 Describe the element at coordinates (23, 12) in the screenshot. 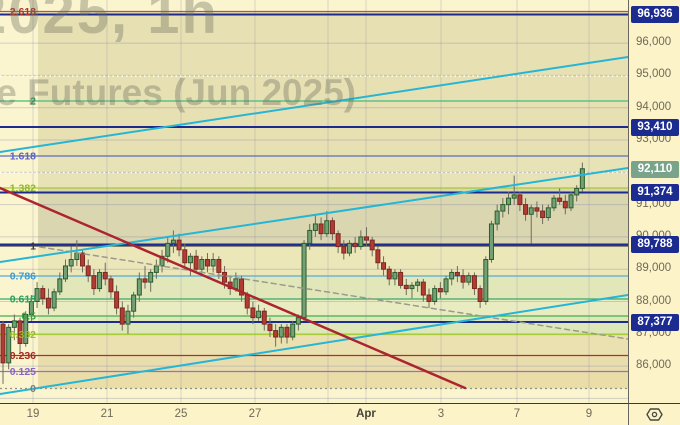

I see `fib-level-label: 2.618` at that location.